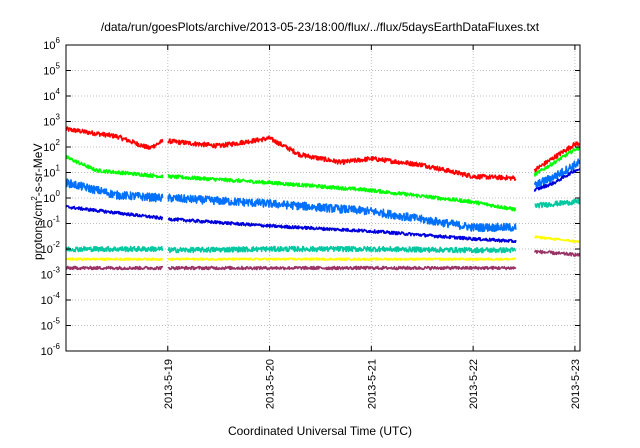 The height and width of the screenshot is (448, 640). What do you see at coordinates (38, 170) in the screenshot?
I see `y-axis-label-suffix: -s-sr-MeV` at bounding box center [38, 170].